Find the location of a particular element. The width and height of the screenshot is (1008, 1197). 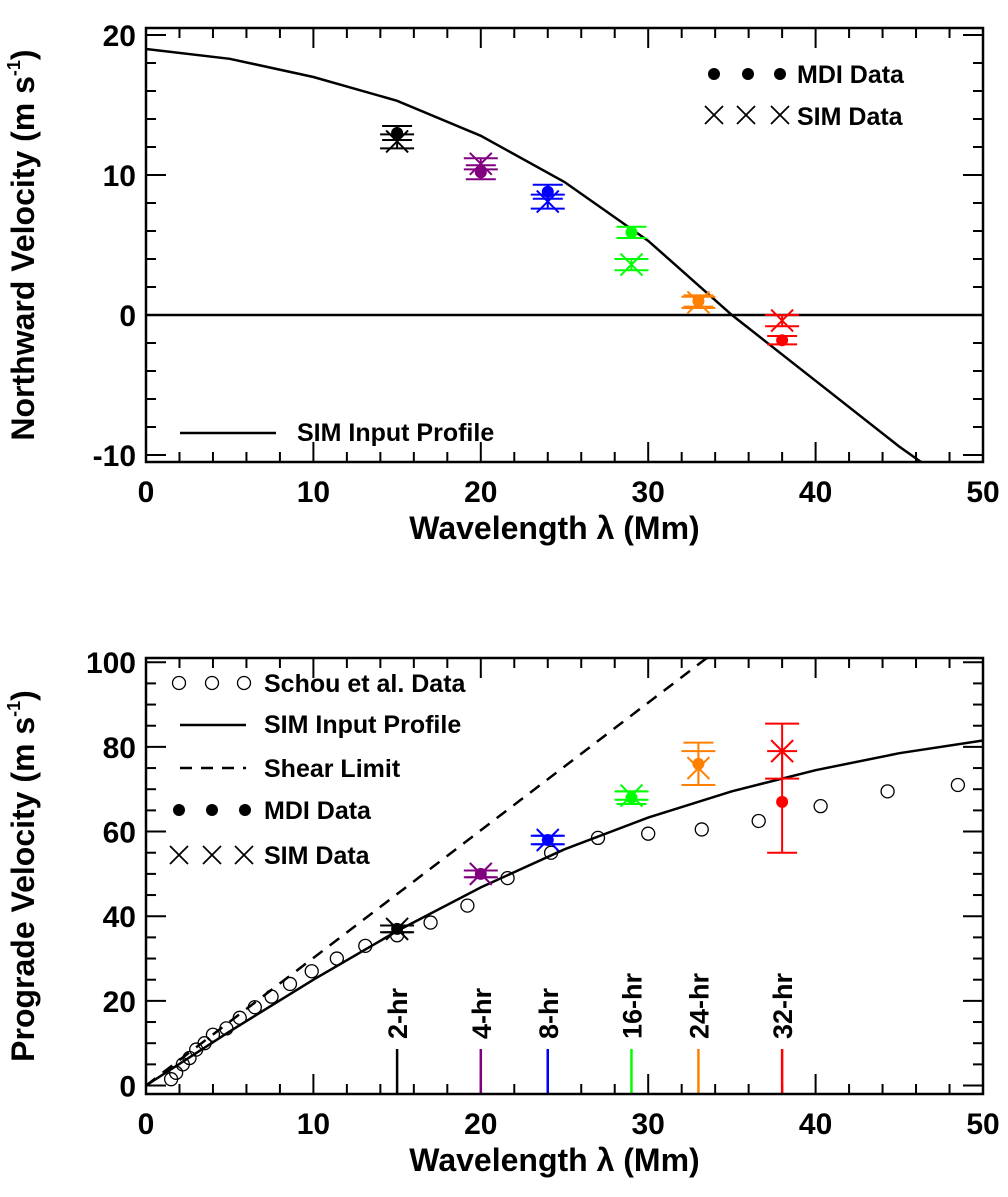

y-axis-title: Northward Velocity (m s-1) is located at coordinates (22, 244).